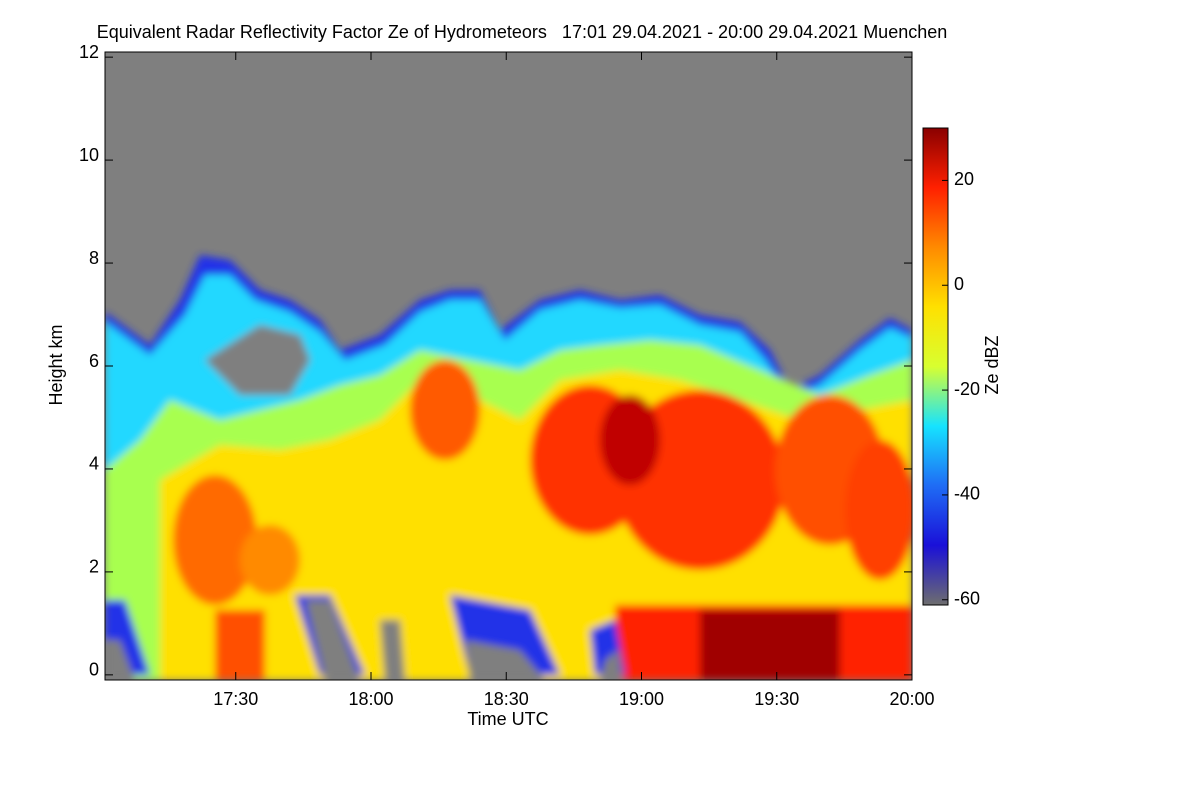 This screenshot has width=1200, height=800. I want to click on y-tick-label: 8, so click(94, 258).